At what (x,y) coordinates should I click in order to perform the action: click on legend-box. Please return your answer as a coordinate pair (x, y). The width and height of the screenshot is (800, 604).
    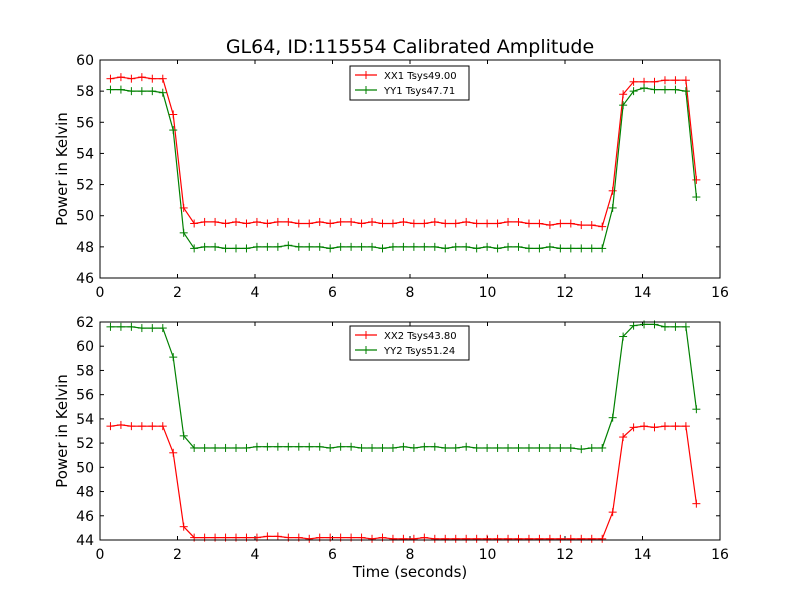
    Looking at the image, I should click on (409, 343).